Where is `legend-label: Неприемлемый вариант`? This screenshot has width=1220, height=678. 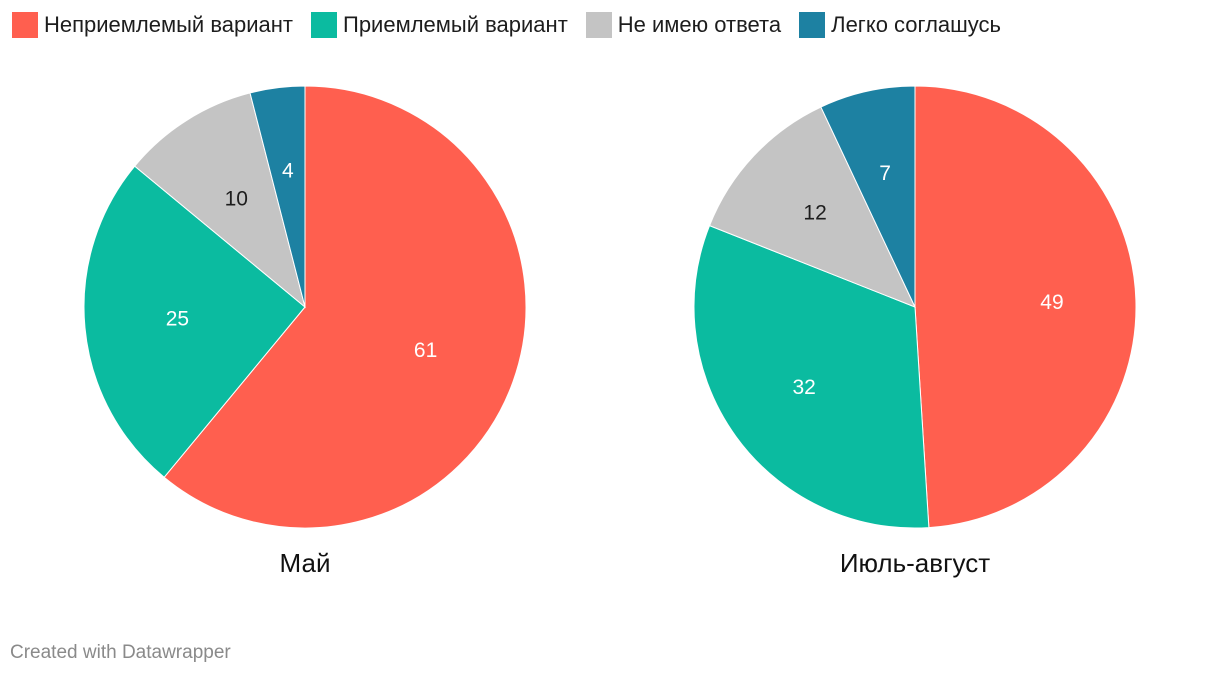 legend-label: Неприемлемый вариант is located at coordinates (168, 24).